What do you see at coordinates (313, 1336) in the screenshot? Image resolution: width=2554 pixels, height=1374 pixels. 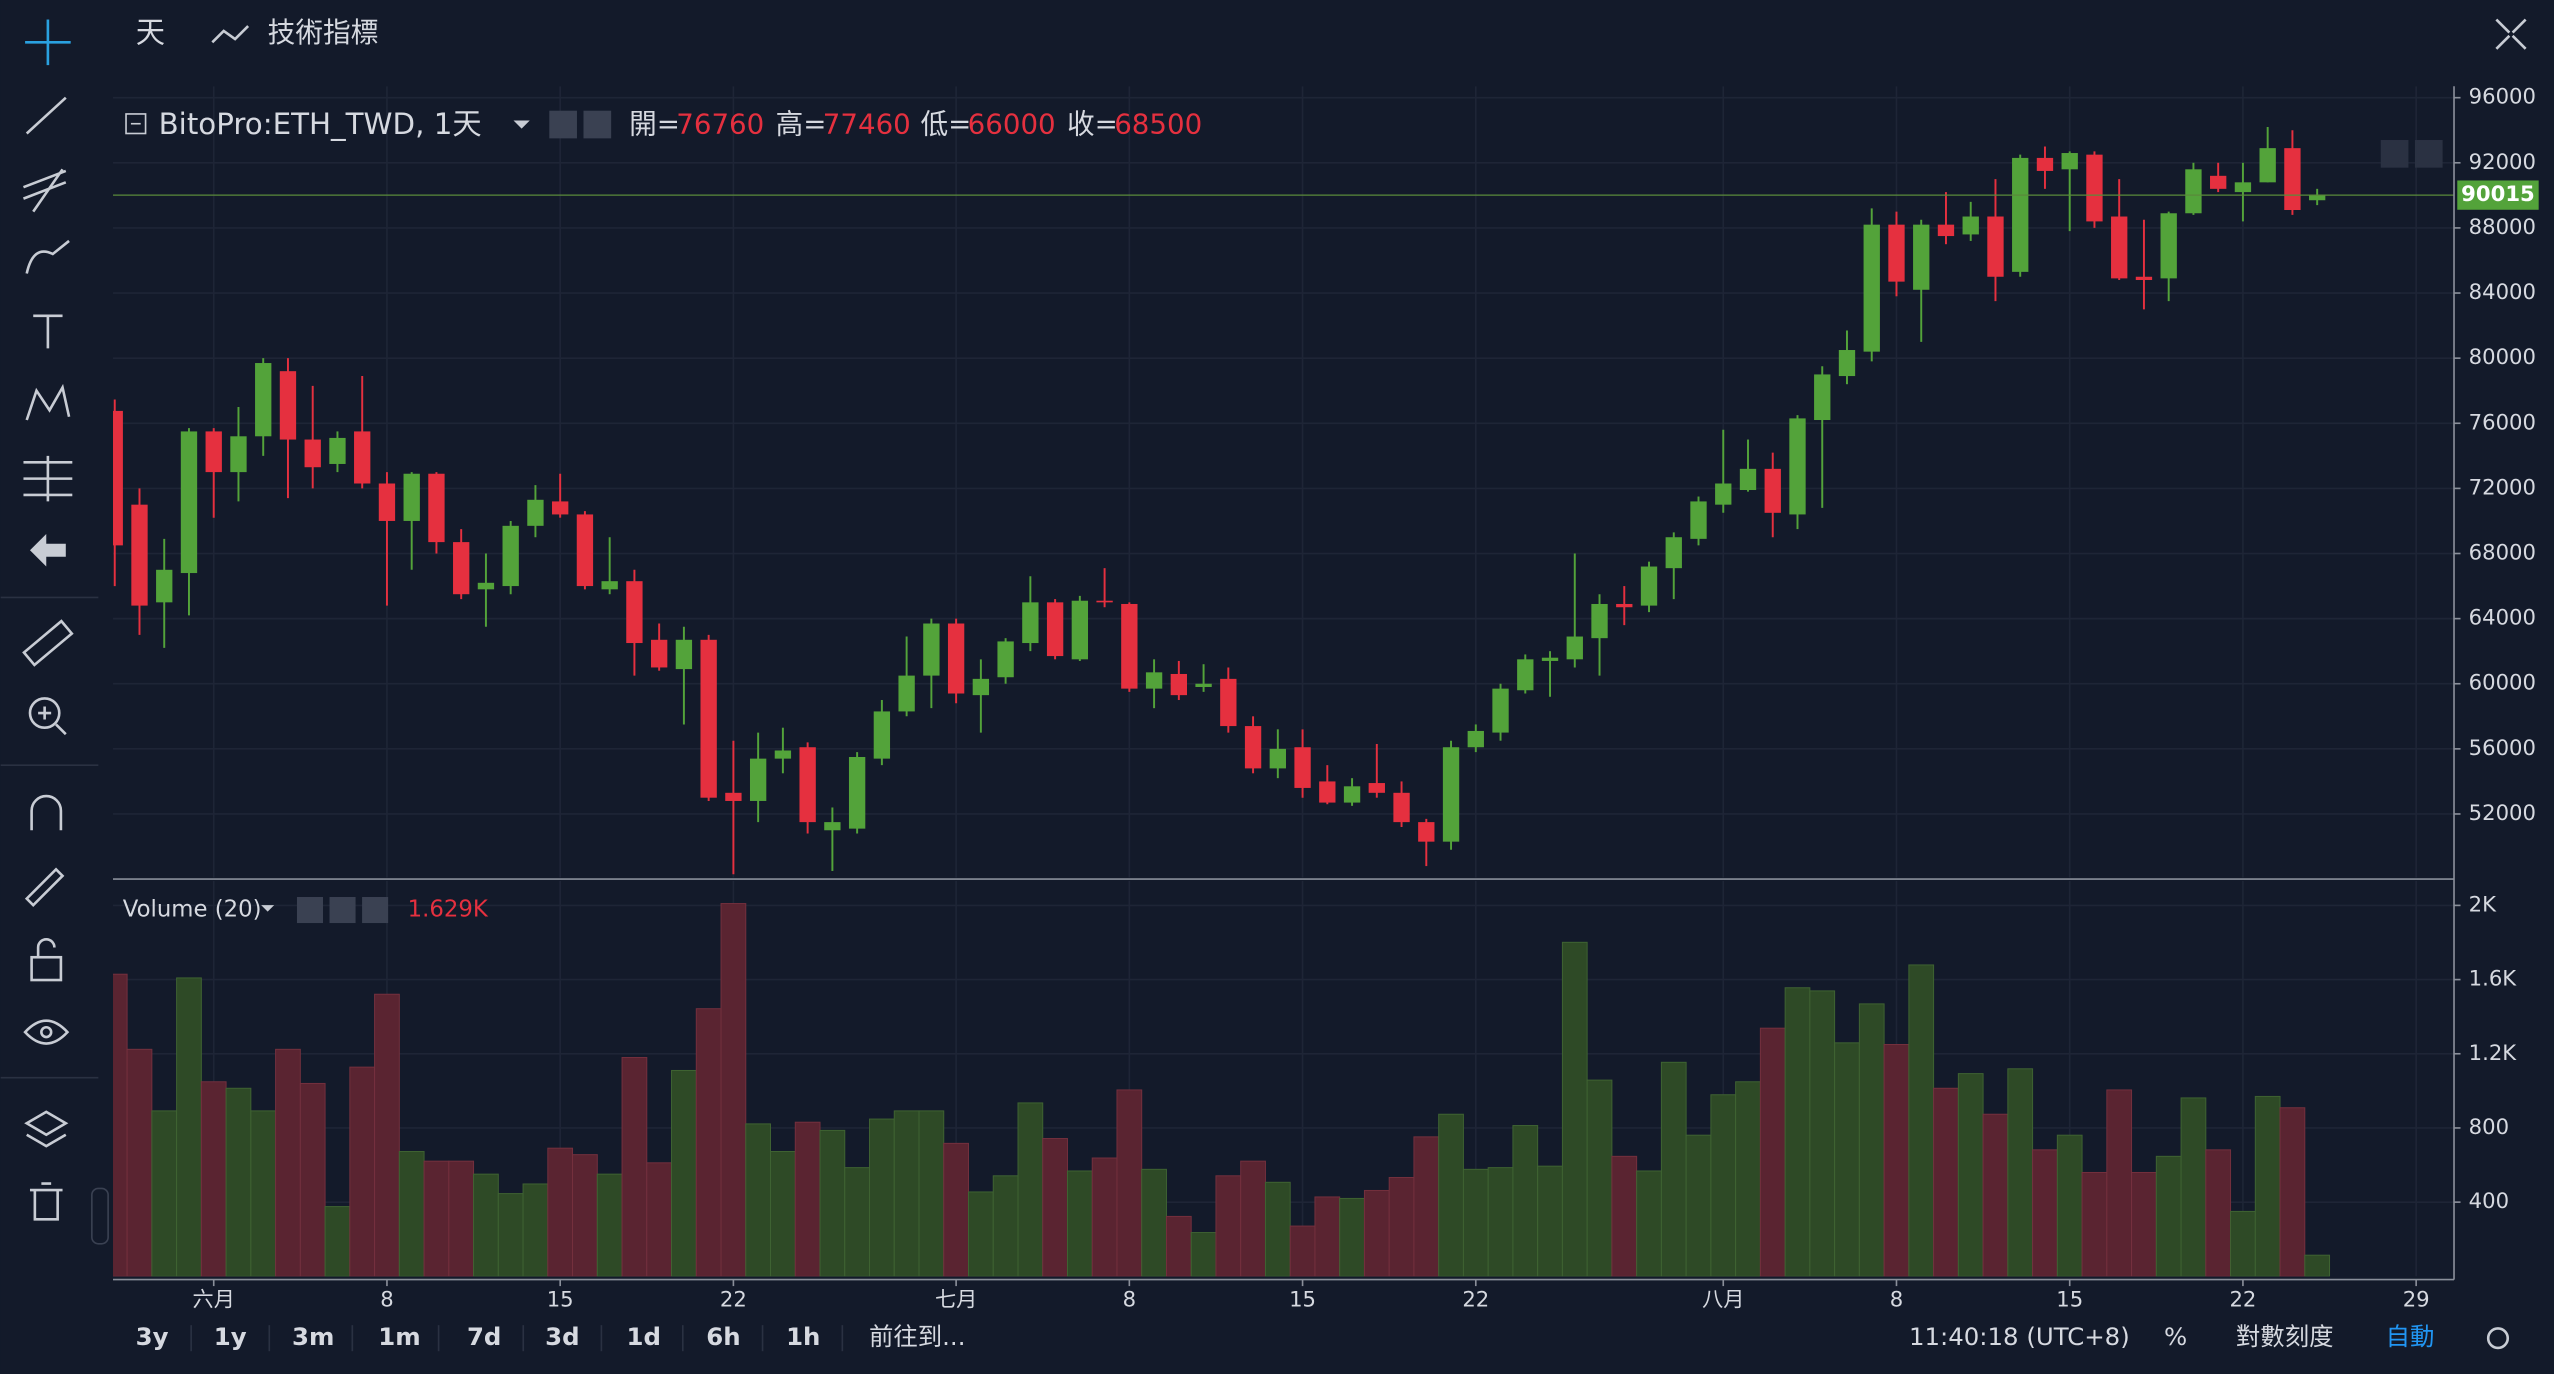 I see `range-button: 3m` at bounding box center [313, 1336].